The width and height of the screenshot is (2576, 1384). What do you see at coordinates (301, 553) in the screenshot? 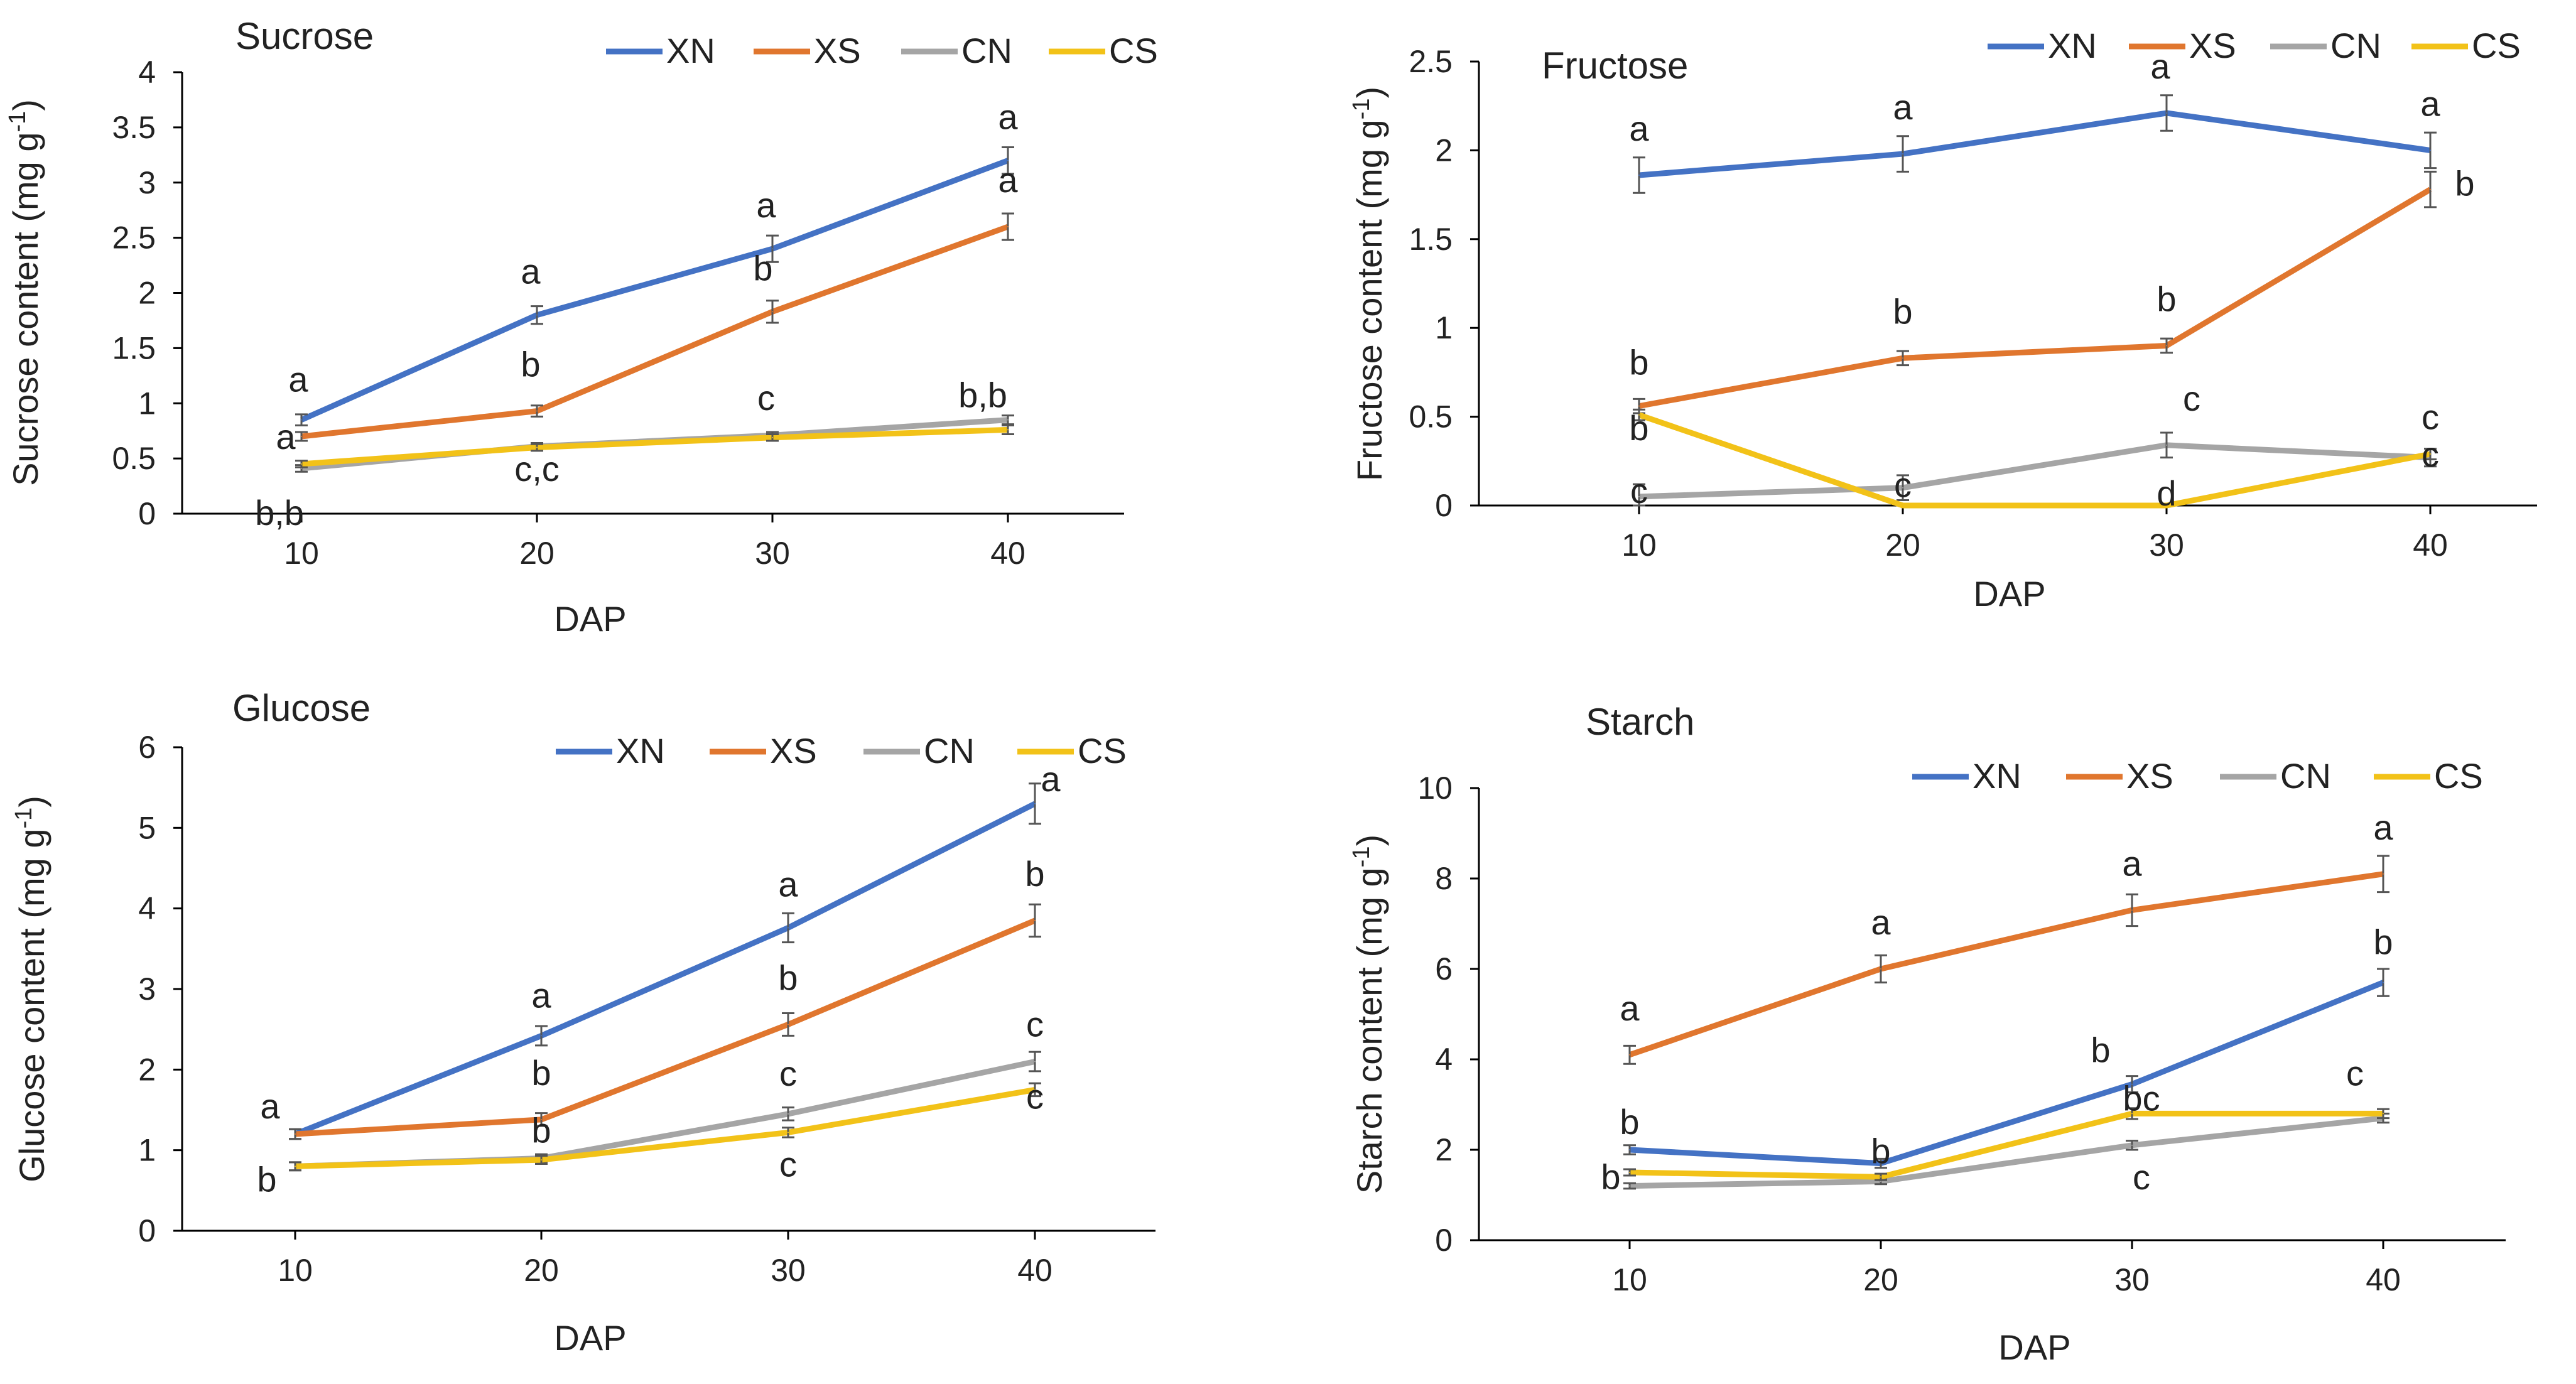
I see `x-tick-label: 10` at bounding box center [301, 553].